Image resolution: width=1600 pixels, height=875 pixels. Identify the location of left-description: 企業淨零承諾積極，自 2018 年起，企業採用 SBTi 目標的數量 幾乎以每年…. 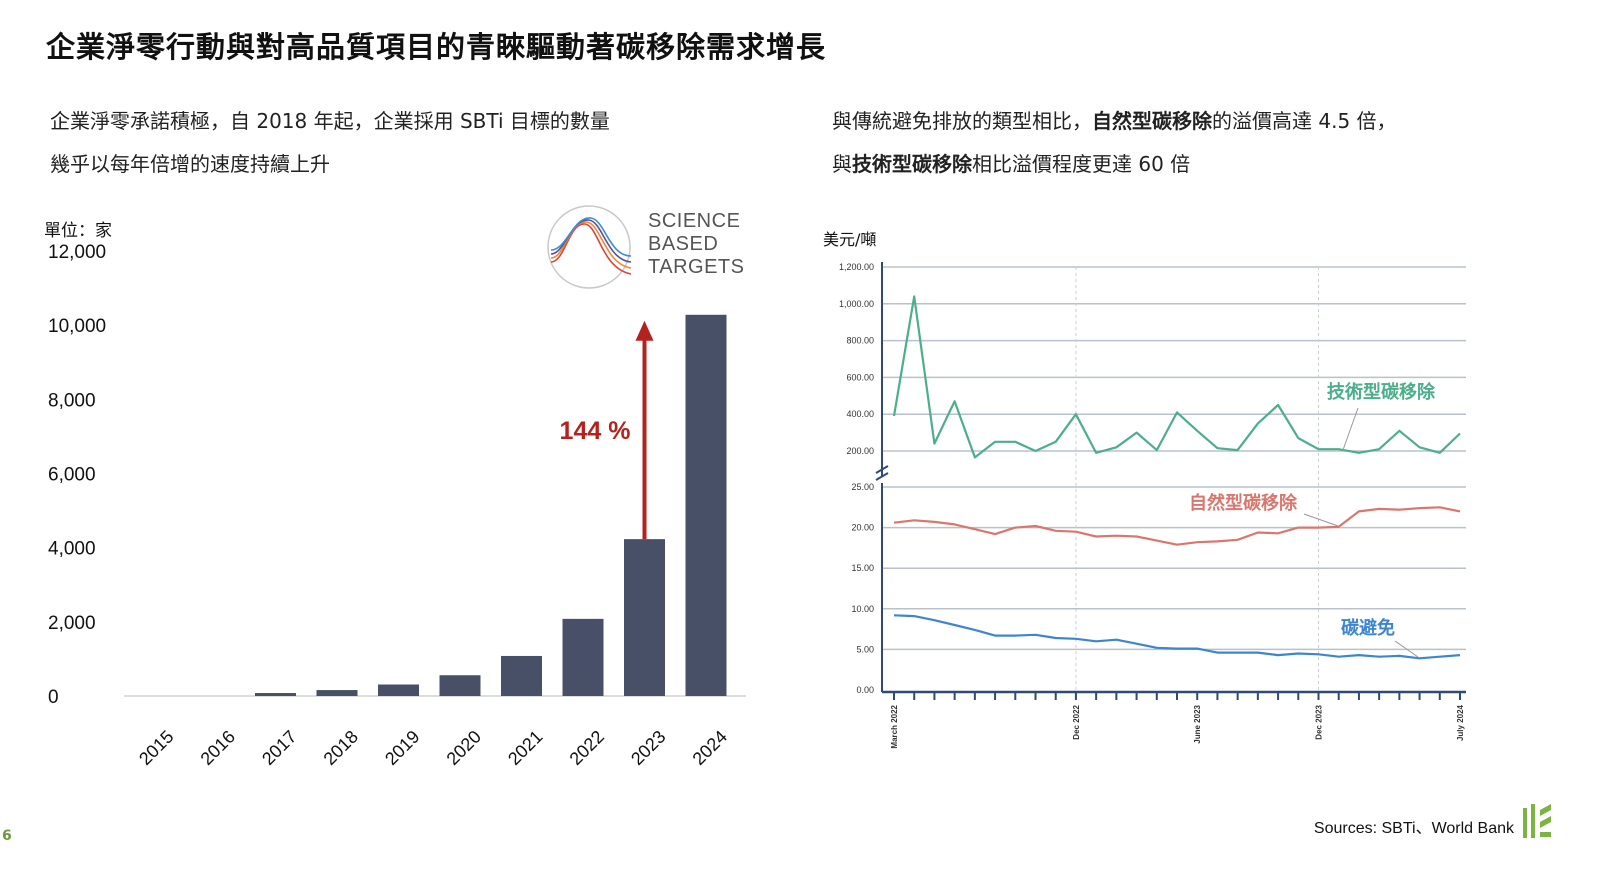
(330, 143).